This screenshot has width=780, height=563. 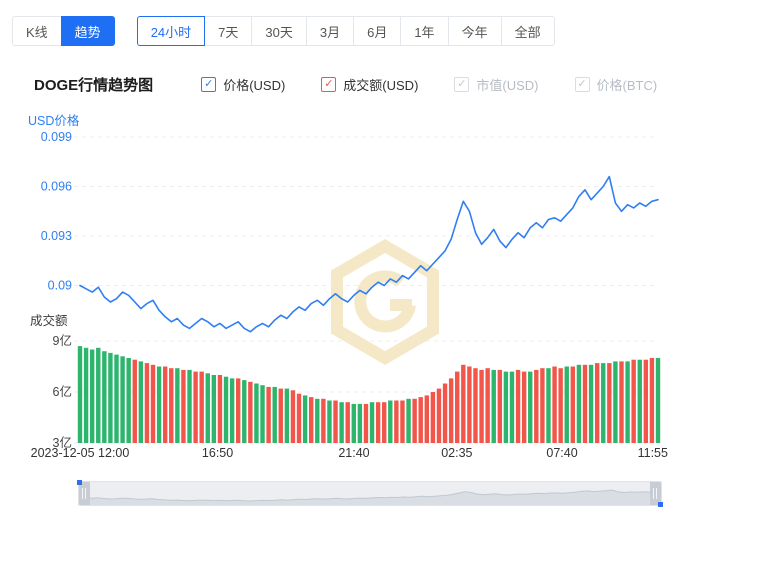 I want to click on tab-kline: K线, so click(x=37, y=31).